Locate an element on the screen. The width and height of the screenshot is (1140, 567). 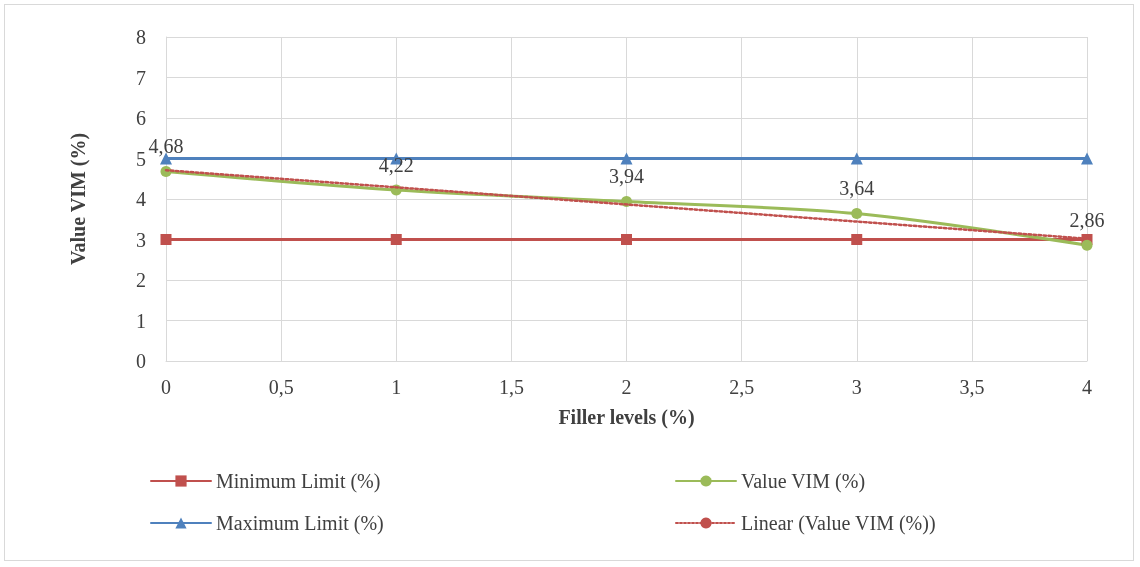
legend-label: Value VIM (%) is located at coordinates (803, 481).